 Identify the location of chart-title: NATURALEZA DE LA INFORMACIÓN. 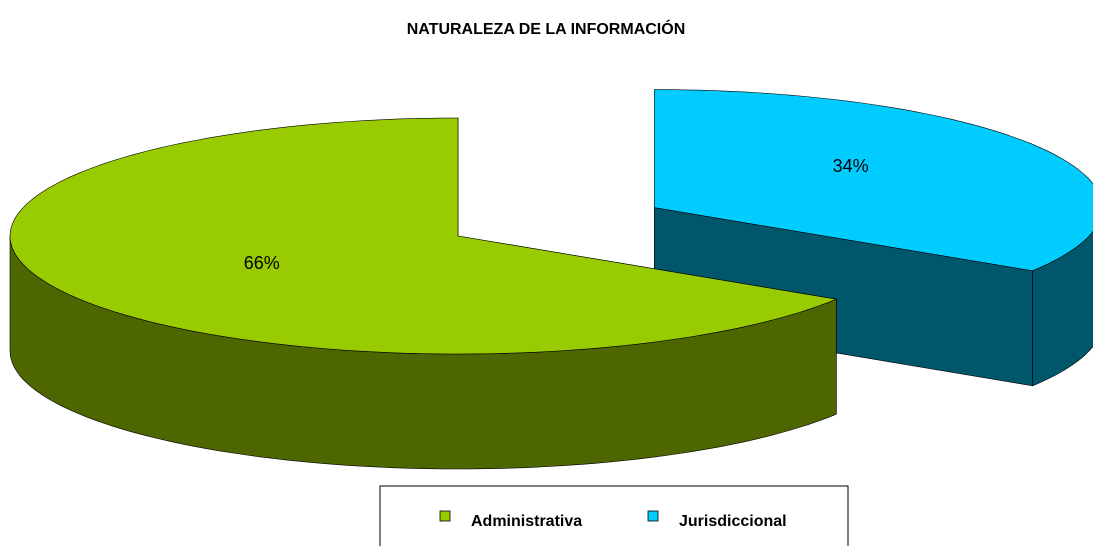
(546, 28).